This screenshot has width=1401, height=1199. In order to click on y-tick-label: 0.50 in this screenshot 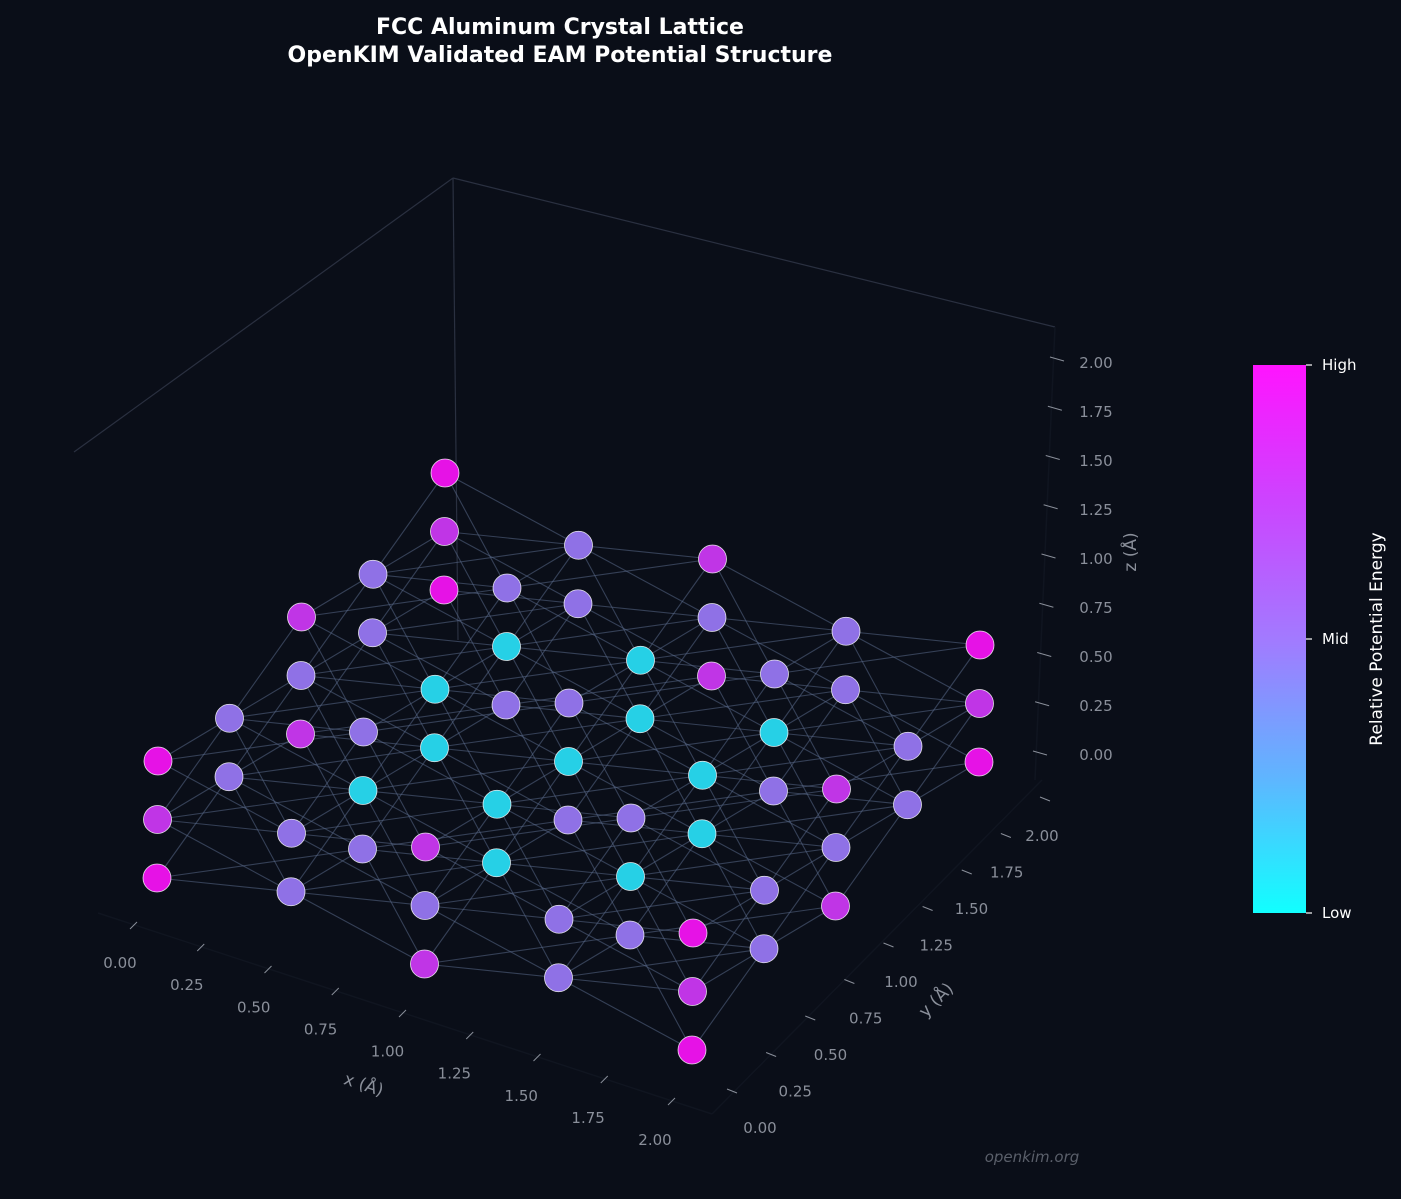, I will do `click(830, 1055)`.